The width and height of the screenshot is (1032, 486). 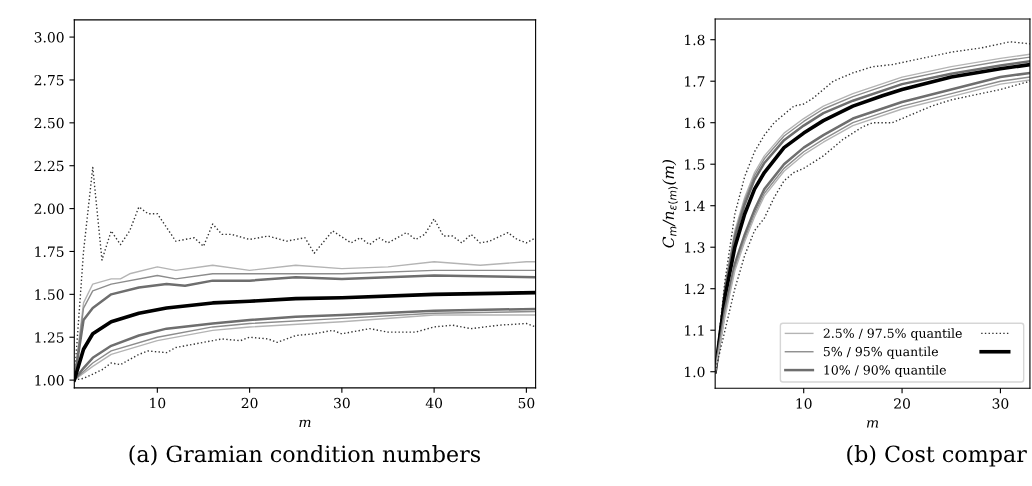 What do you see at coordinates (670, 204) in the screenshot?
I see `y-axis-title: C$_{m}$/n$_{ε(m)}$(m)` at bounding box center [670, 204].